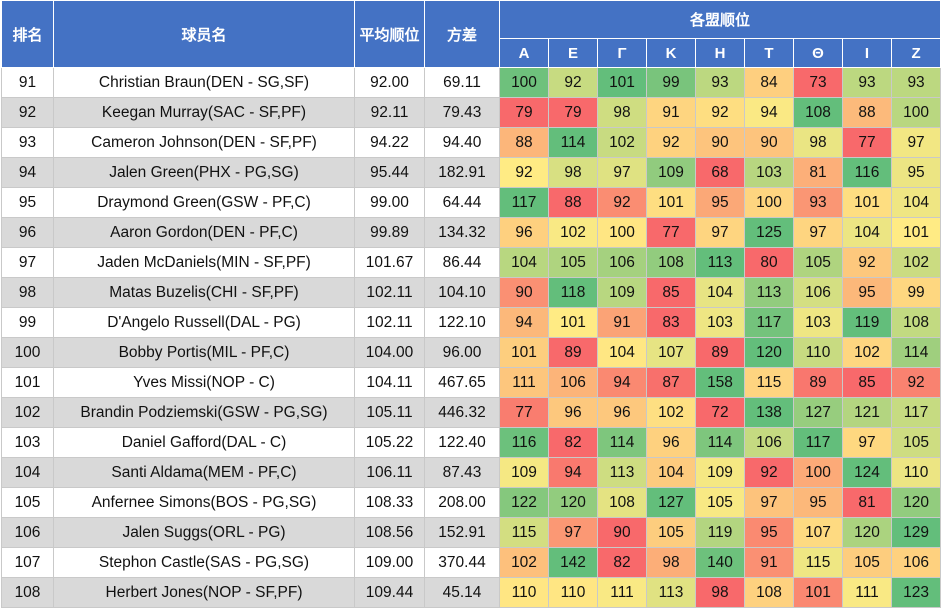 The image size is (941, 609). What do you see at coordinates (204, 112) in the screenshot?
I see `player-name-cell: Keegan Murray(SAC - SF,PF)` at bounding box center [204, 112].